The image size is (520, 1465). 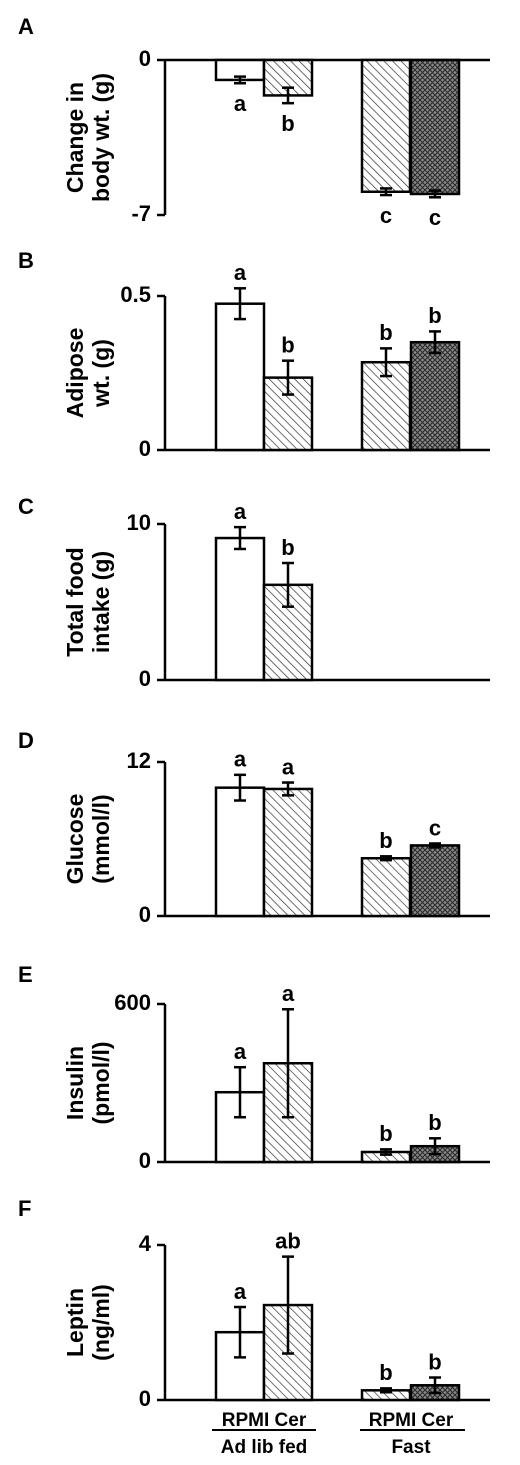 I want to click on y-axis-label-line: intake (g), so click(x=101, y=602).